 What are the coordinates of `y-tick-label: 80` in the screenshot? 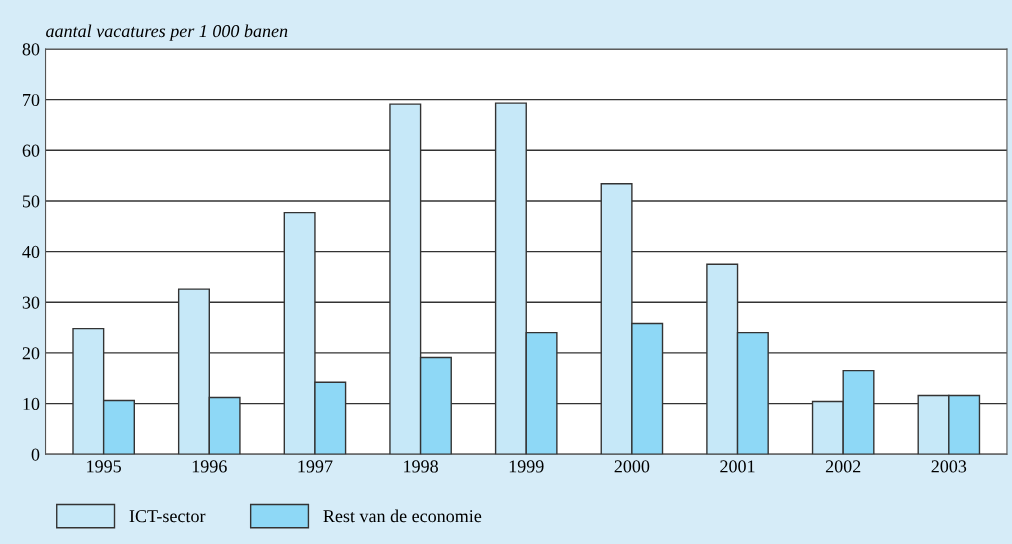 It's located at (31, 49).